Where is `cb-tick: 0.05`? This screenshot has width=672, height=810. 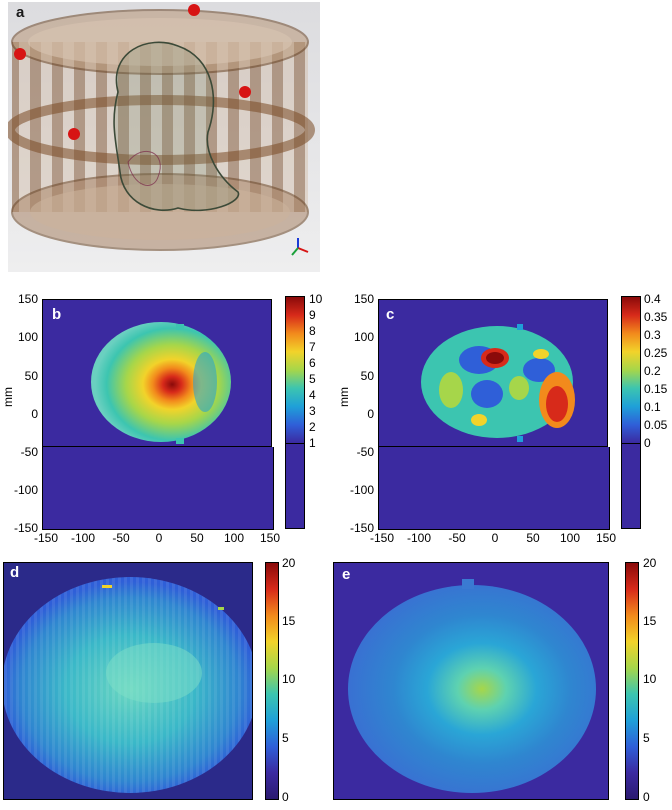
cb-tick: 0.05 is located at coordinates (656, 425).